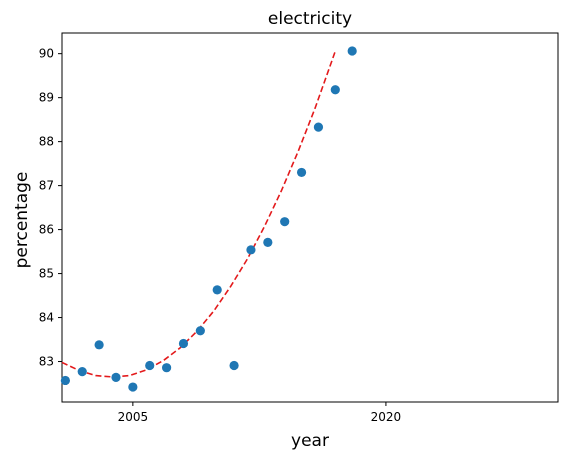  Describe the element at coordinates (386, 417) in the screenshot. I see `x-tick-label: 2020` at that location.